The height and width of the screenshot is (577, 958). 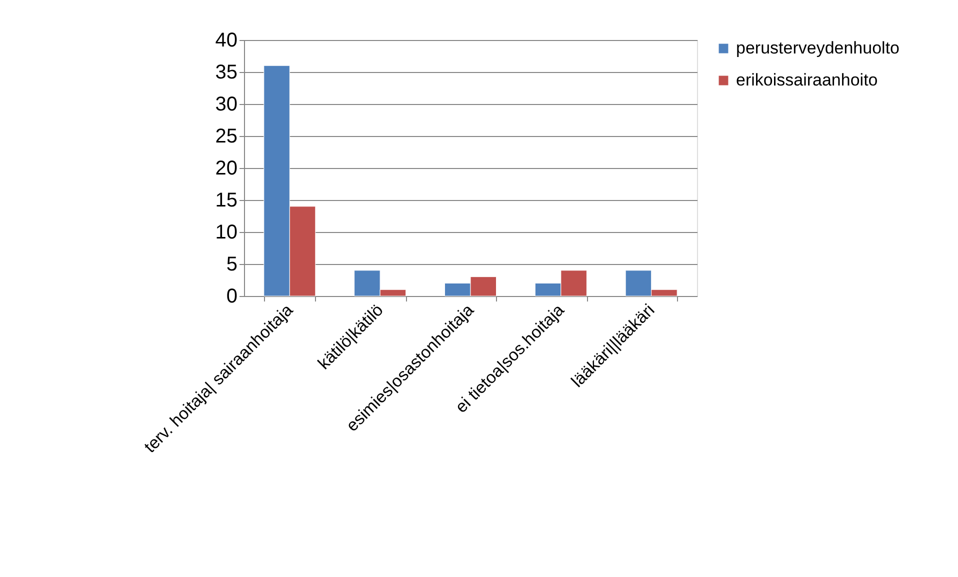 I want to click on y-tick-label: 15, so click(x=226, y=201).